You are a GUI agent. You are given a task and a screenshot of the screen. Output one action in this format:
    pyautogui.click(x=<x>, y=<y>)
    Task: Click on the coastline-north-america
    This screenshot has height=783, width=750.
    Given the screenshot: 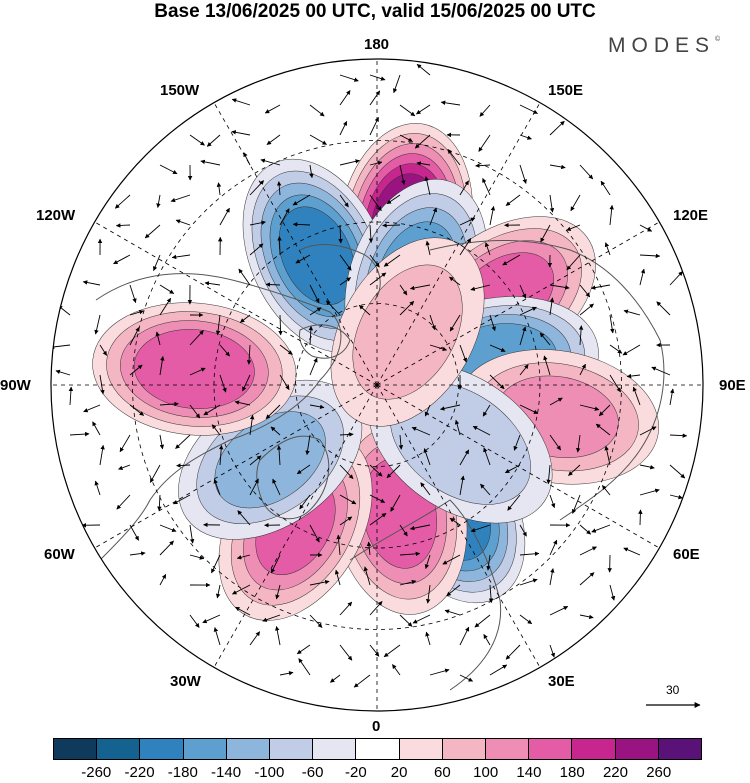 What is the action you would take?
    pyautogui.click(x=218, y=417)
    